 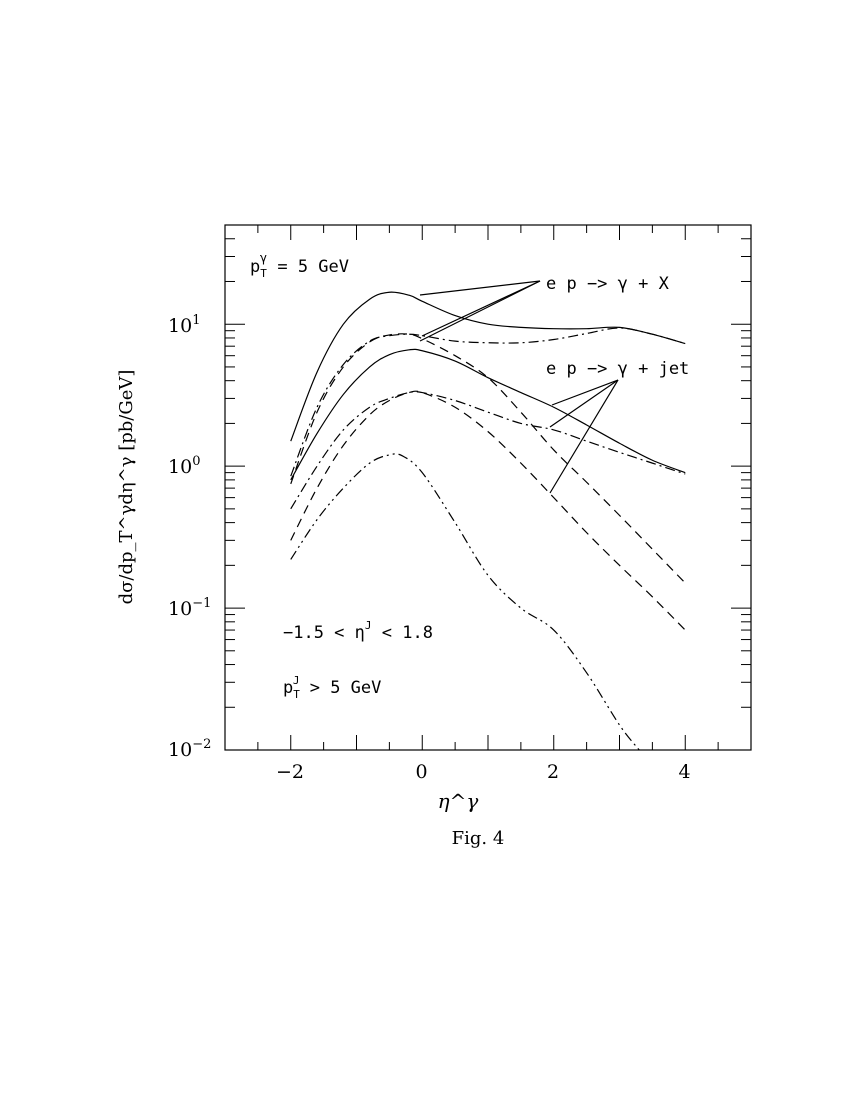 What do you see at coordinates (478, 838) in the screenshot?
I see `figure-caption: Fig. 4` at bounding box center [478, 838].